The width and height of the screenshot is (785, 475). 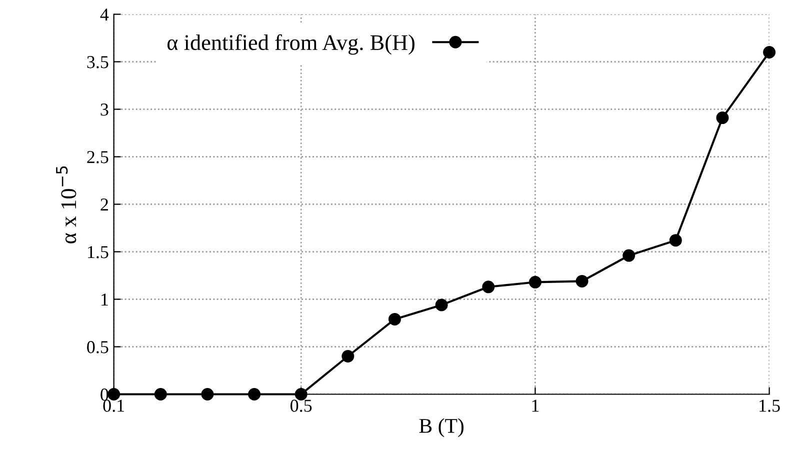 What do you see at coordinates (770, 406) in the screenshot?
I see `x-tick-label: 1.5` at bounding box center [770, 406].